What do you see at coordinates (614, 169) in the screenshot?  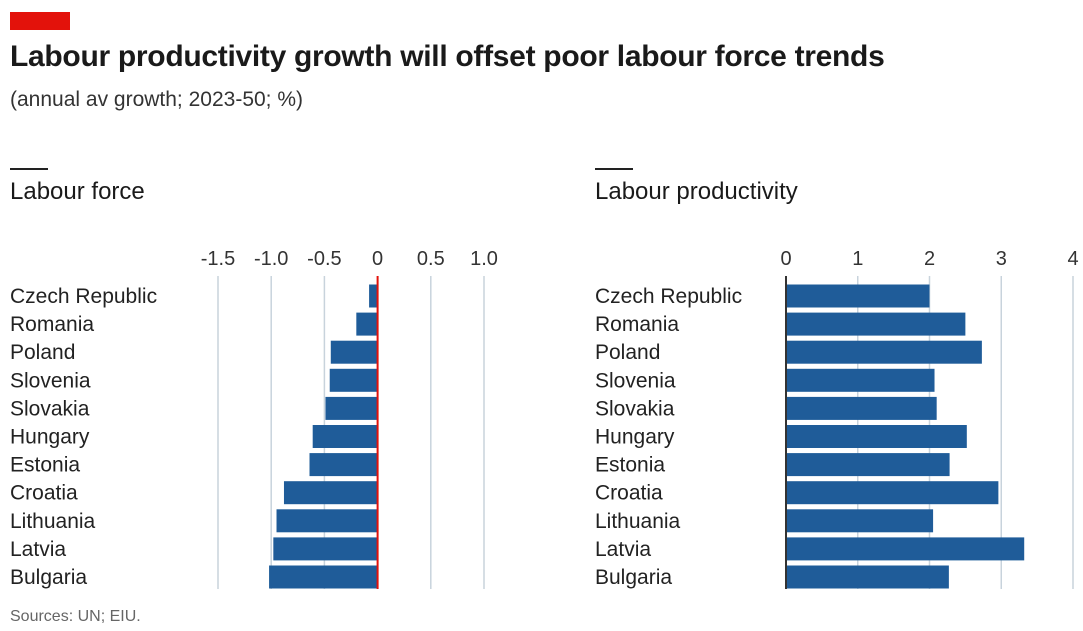 I see `panel-rule-right` at bounding box center [614, 169].